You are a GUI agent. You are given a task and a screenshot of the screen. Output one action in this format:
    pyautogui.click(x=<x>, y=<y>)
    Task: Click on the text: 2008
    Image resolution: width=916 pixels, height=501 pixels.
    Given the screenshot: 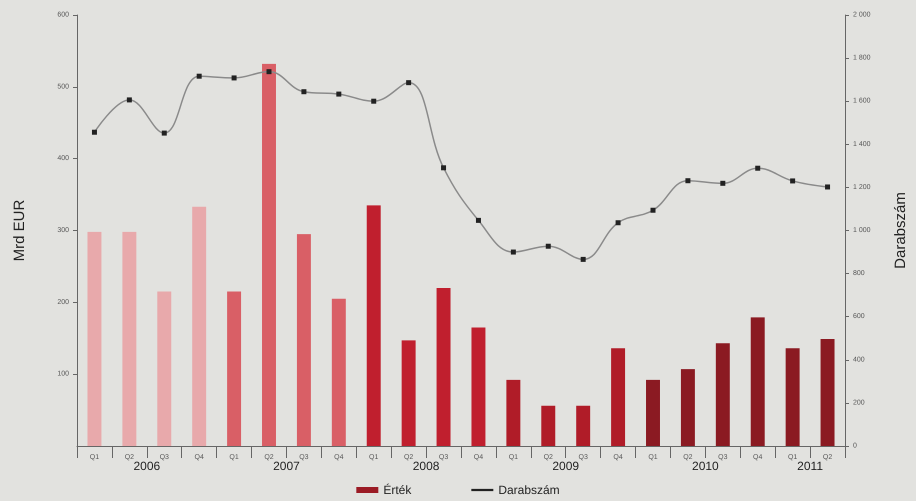 What is the action you would take?
    pyautogui.click(x=426, y=466)
    